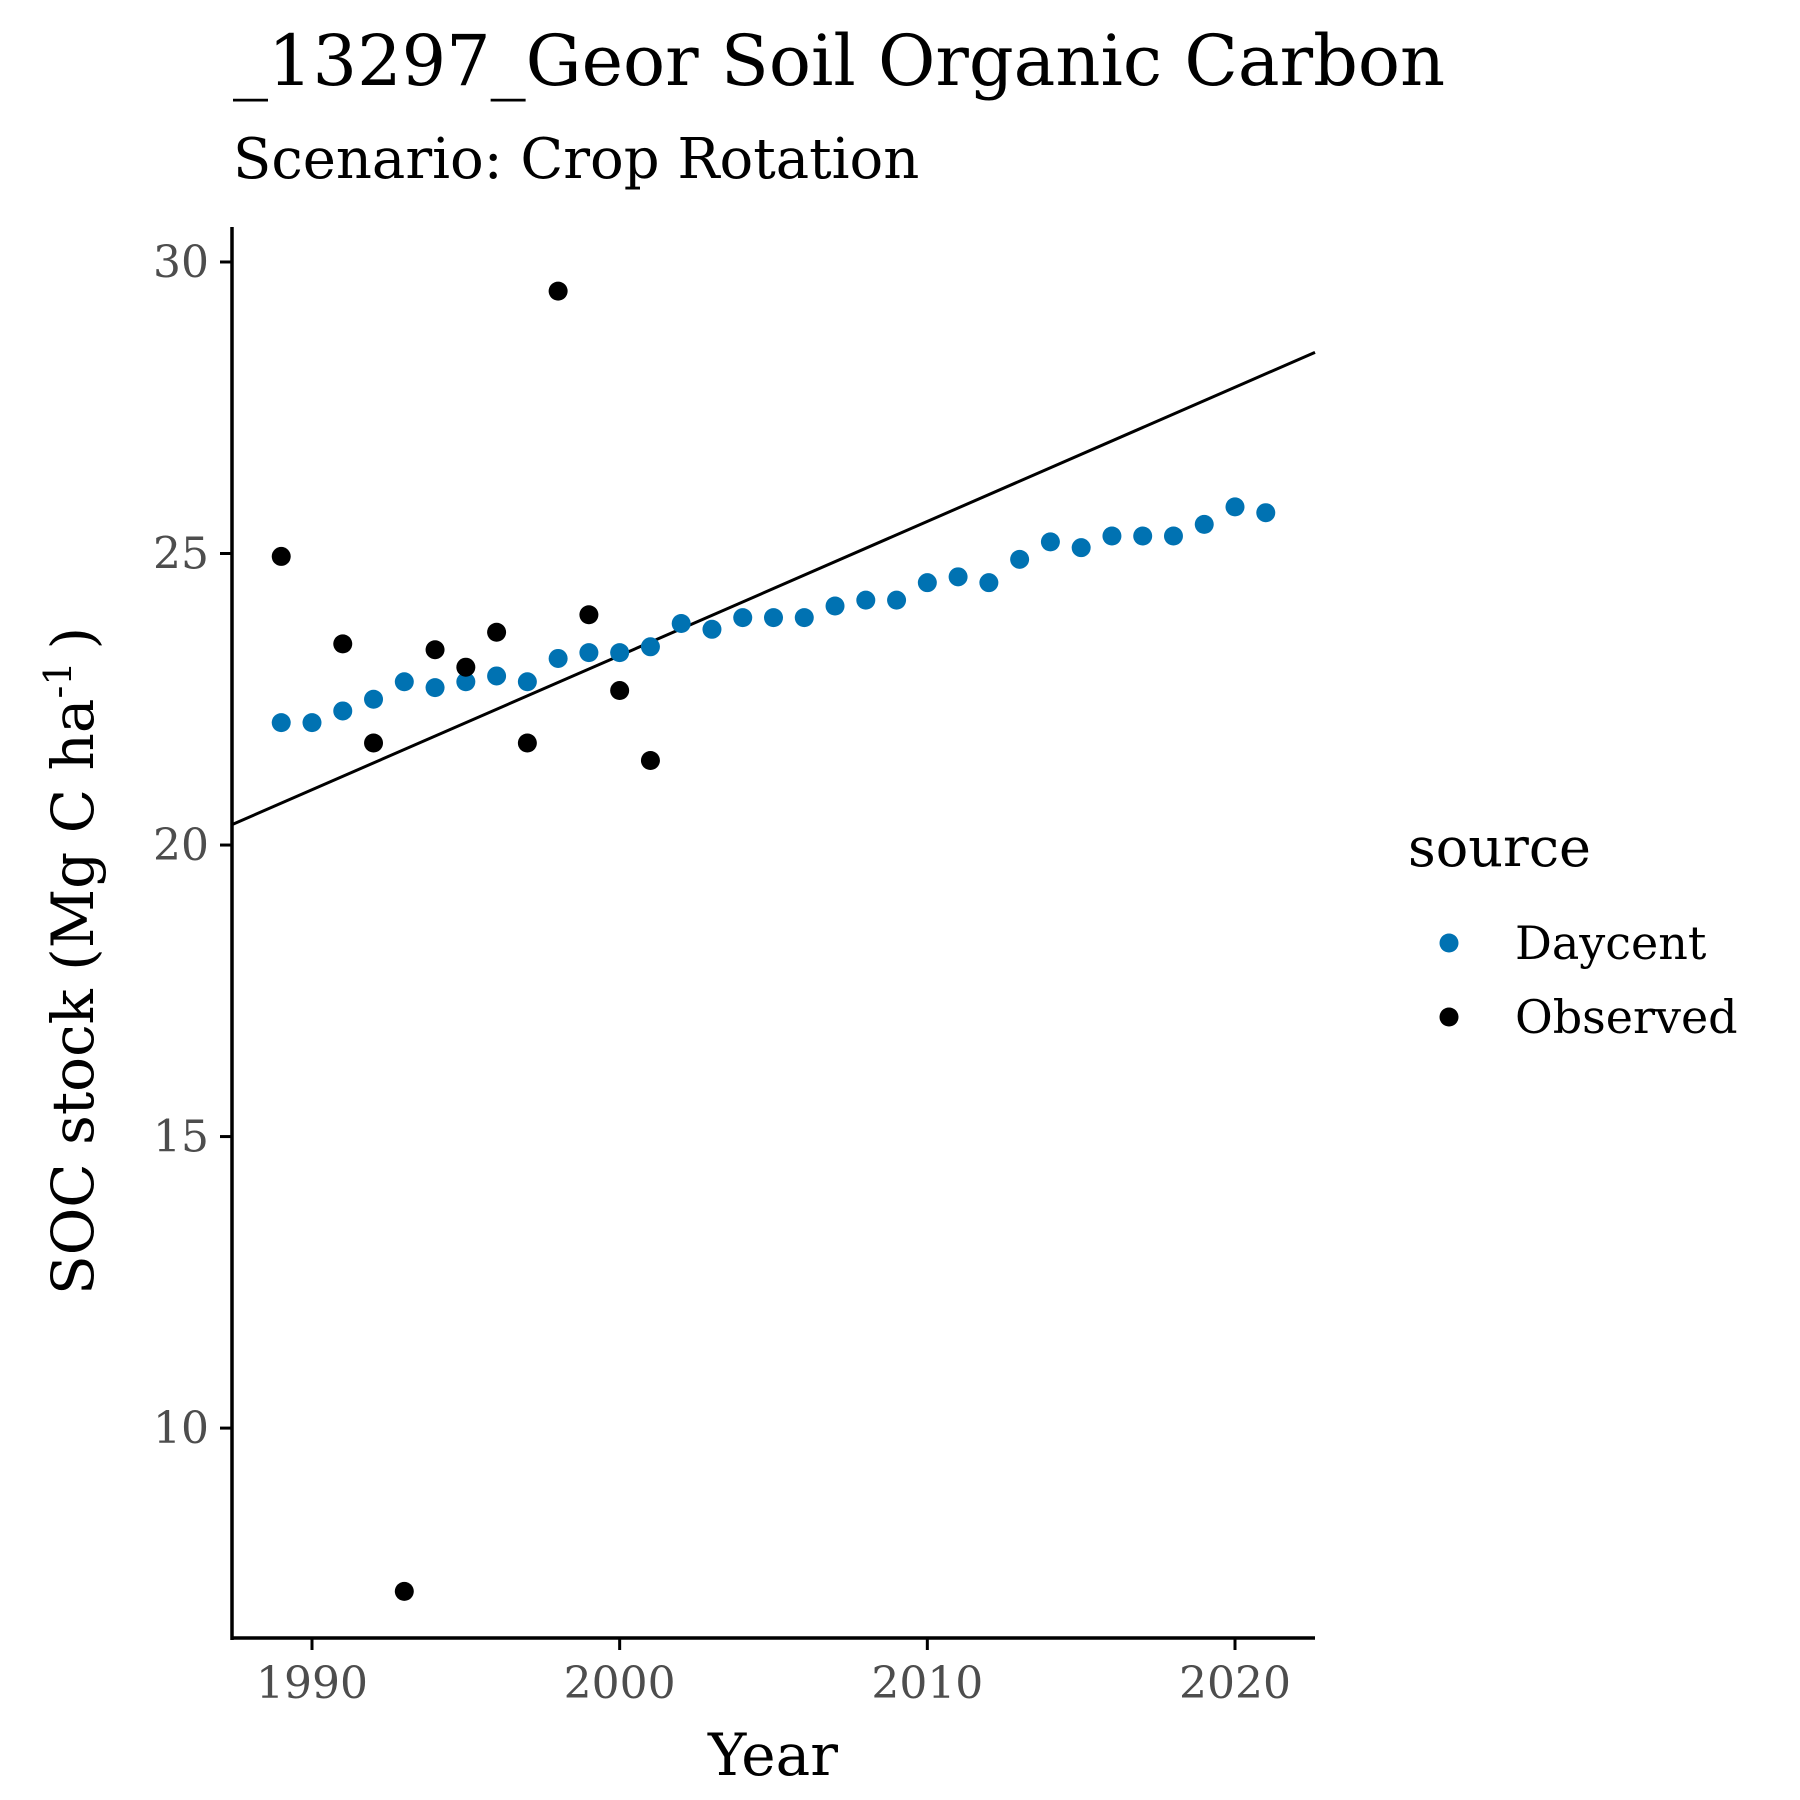  Describe the element at coordinates (1626, 1017) in the screenshot. I see `legend-label-observed: Observed` at that location.